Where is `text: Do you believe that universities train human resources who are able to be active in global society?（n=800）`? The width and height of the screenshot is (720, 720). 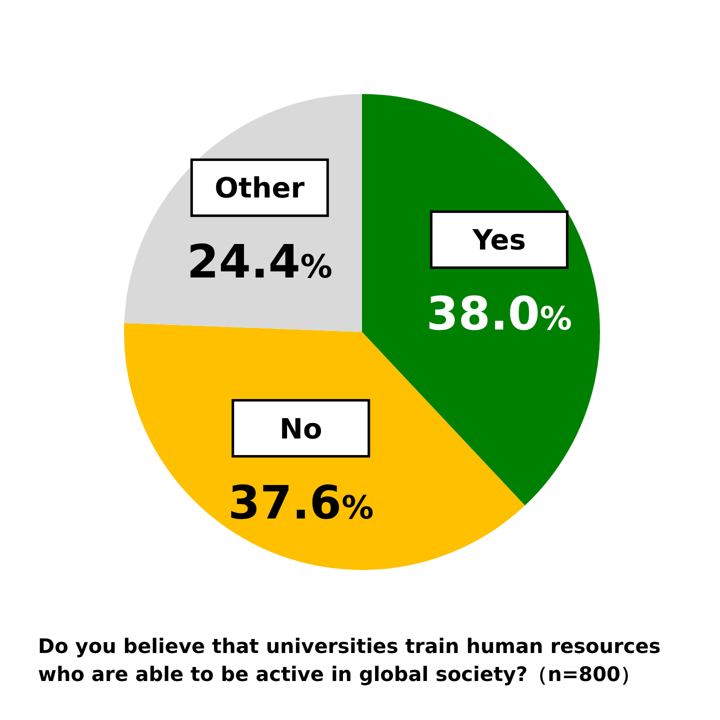 text: Do you believe that universities train human resources who are able to be active in global society?（n=800） is located at coordinates (350, 660).